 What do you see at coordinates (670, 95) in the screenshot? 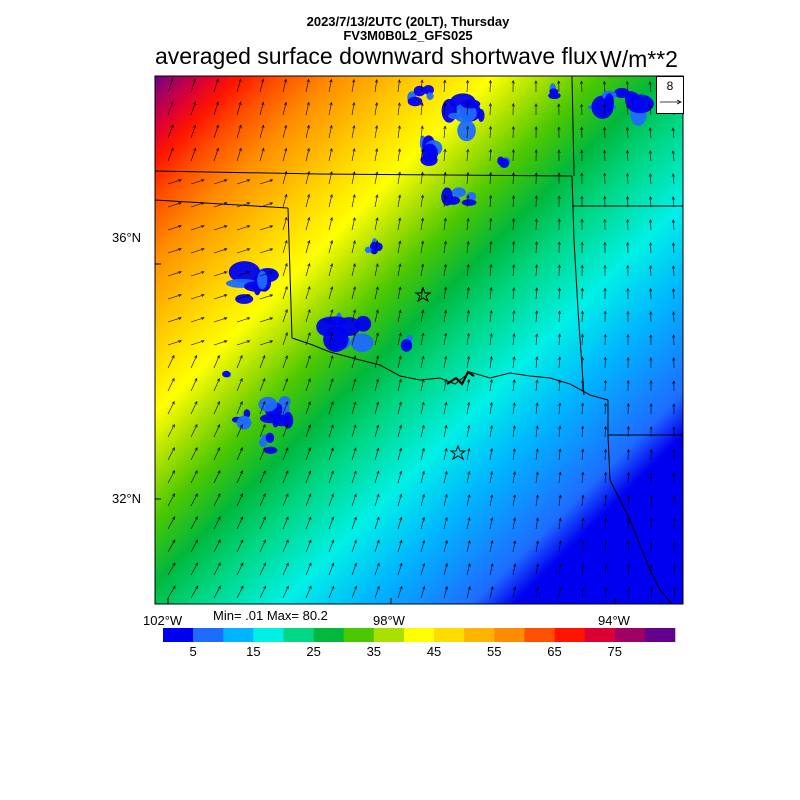
I see `vector-reference-box: 8` at bounding box center [670, 95].